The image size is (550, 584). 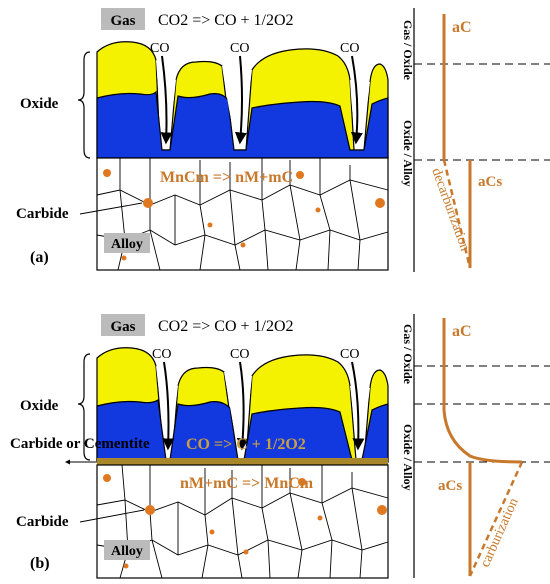 I want to click on co-label-2-a: CO, so click(x=239, y=48).